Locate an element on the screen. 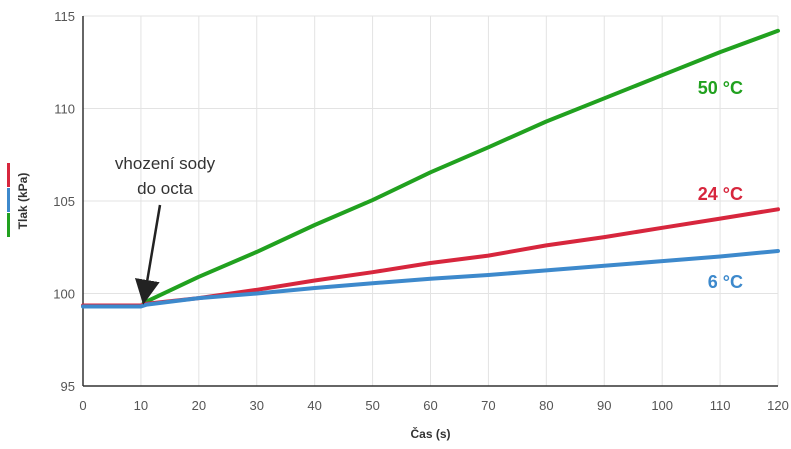 The image size is (791, 449). series-label-1: 24 °C is located at coordinates (720, 194).